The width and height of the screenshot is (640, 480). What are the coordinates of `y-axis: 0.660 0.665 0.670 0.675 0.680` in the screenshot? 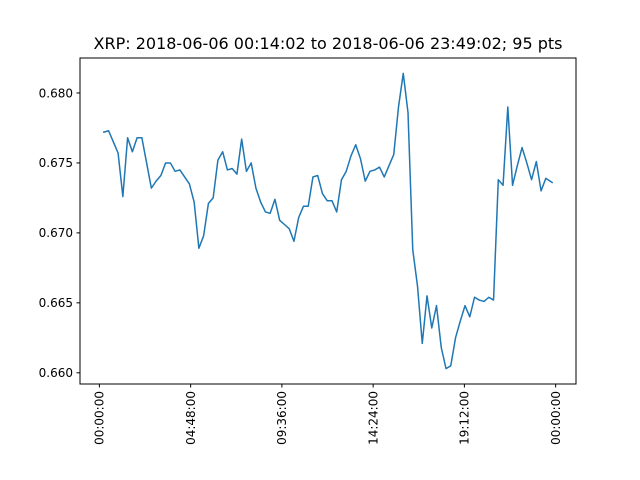 It's located at (59, 233).